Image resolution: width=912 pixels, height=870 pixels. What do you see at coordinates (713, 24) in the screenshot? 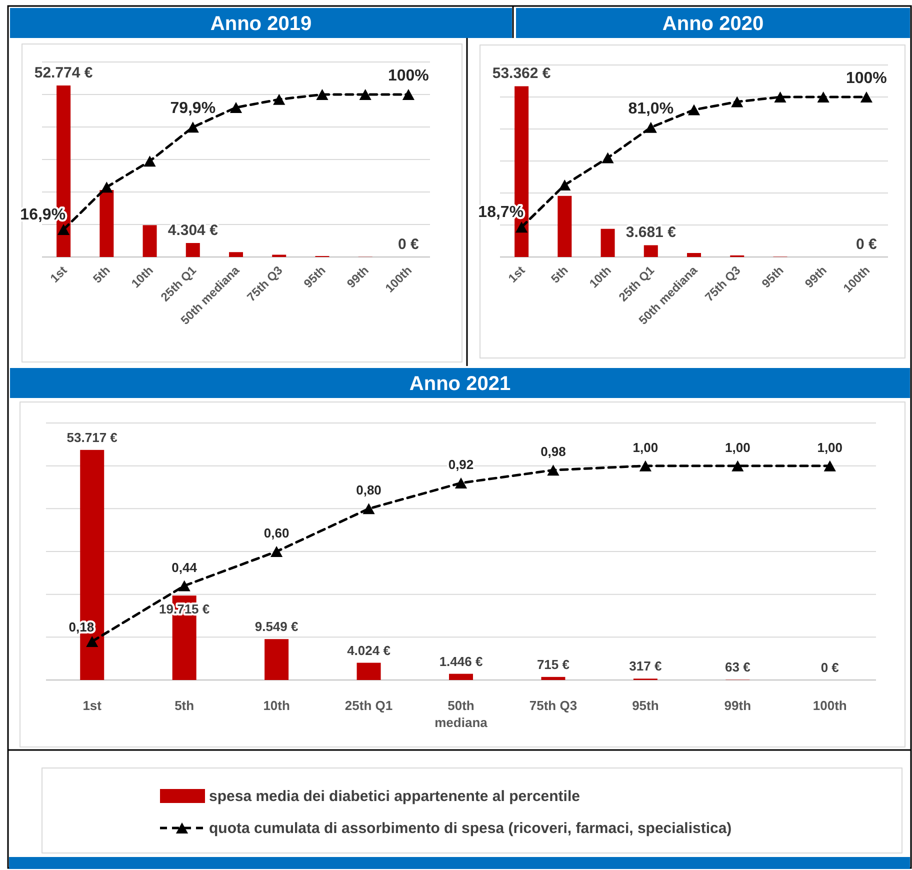
I see `chart-title: Anno 2020` at bounding box center [713, 24].